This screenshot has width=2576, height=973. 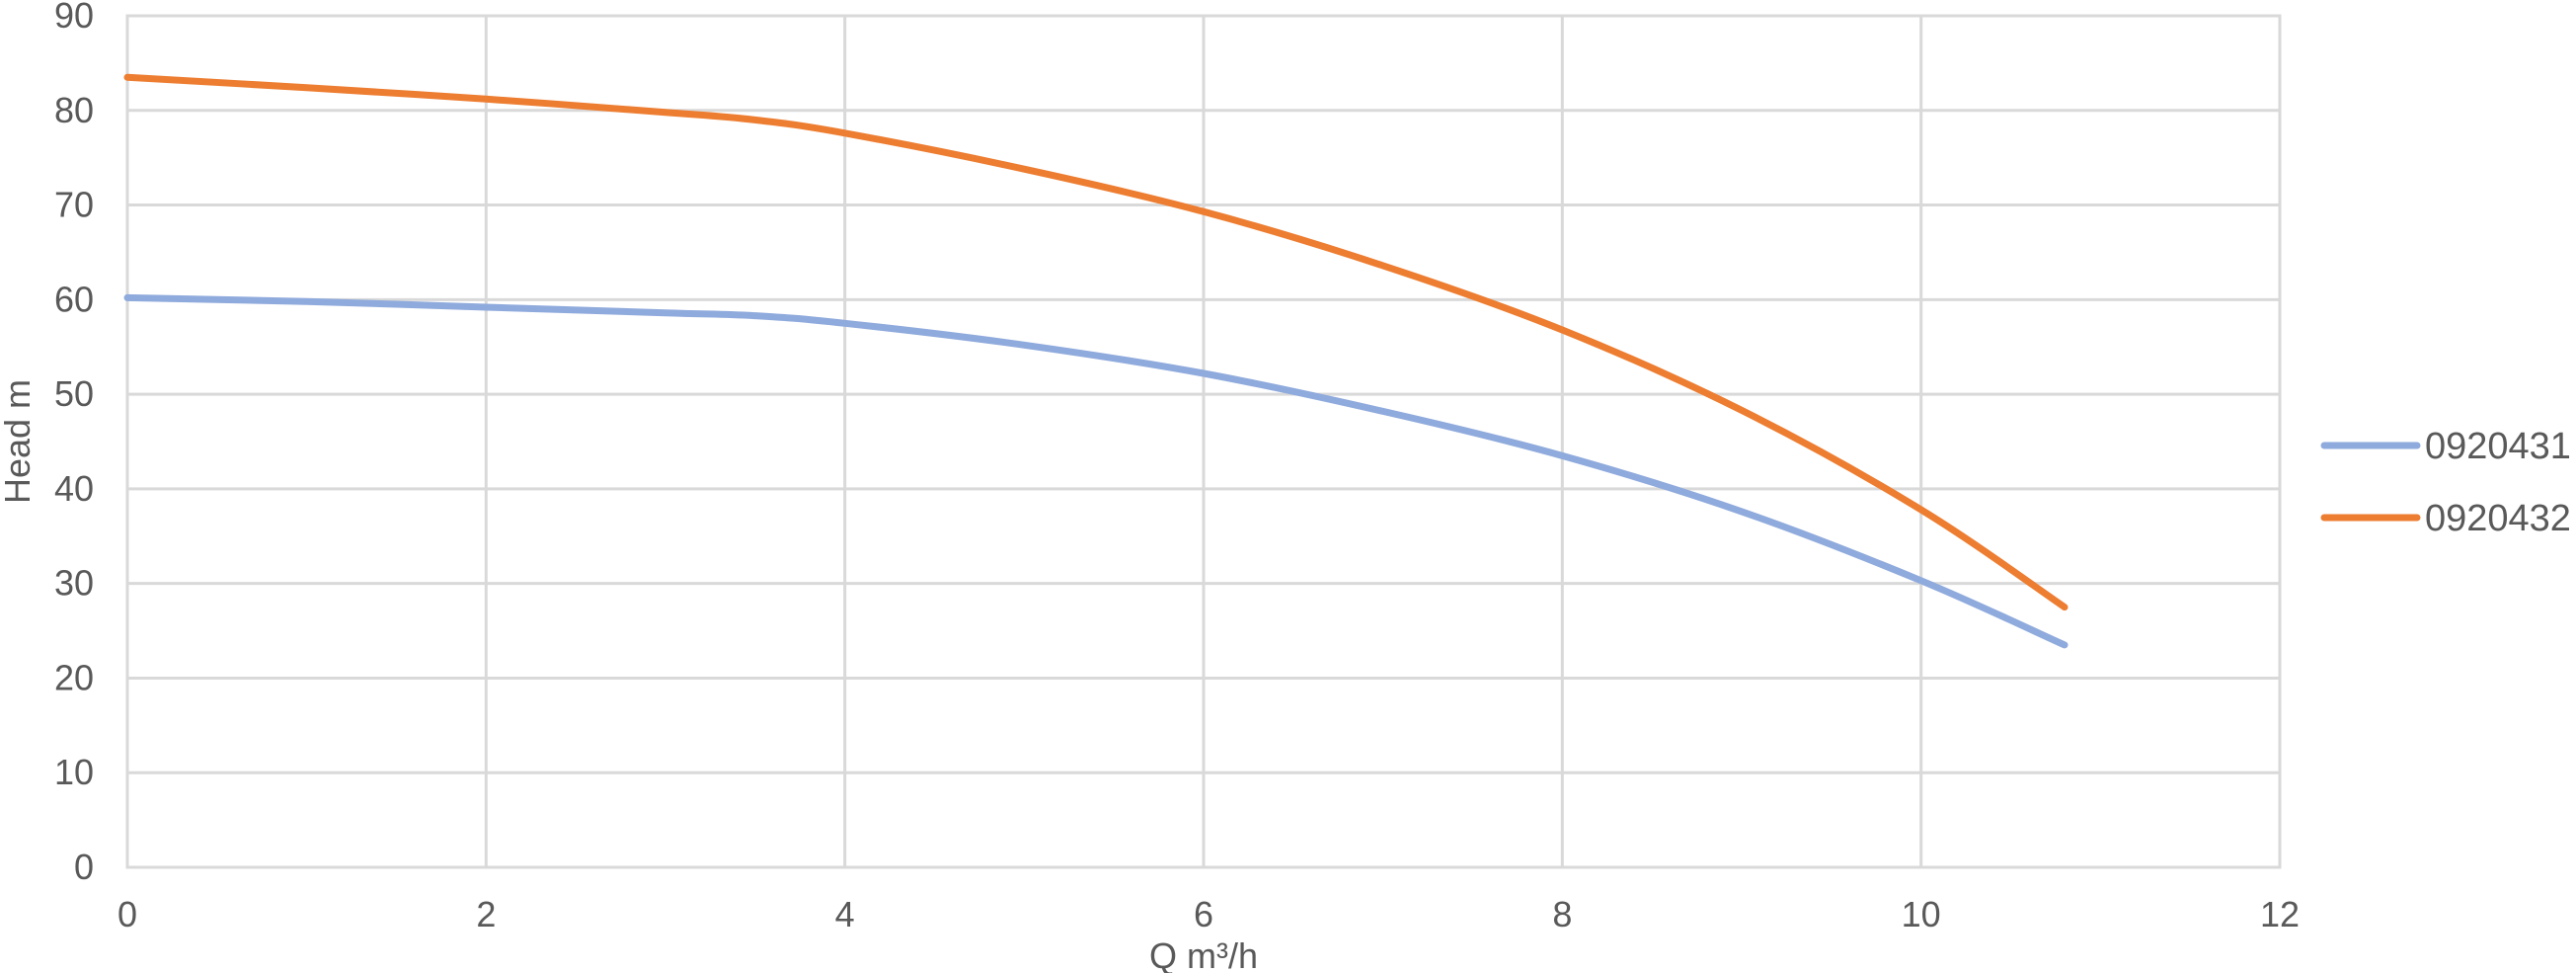 What do you see at coordinates (2498, 447) in the screenshot?
I see `legend-label: 0920431` at bounding box center [2498, 447].